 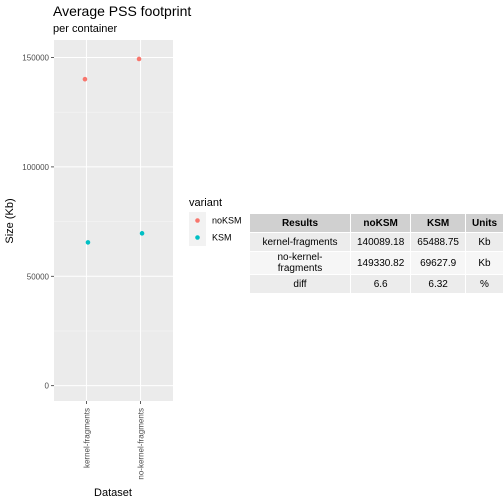 What do you see at coordinates (484, 223) in the screenshot?
I see `table-header-cell: Units` at bounding box center [484, 223].